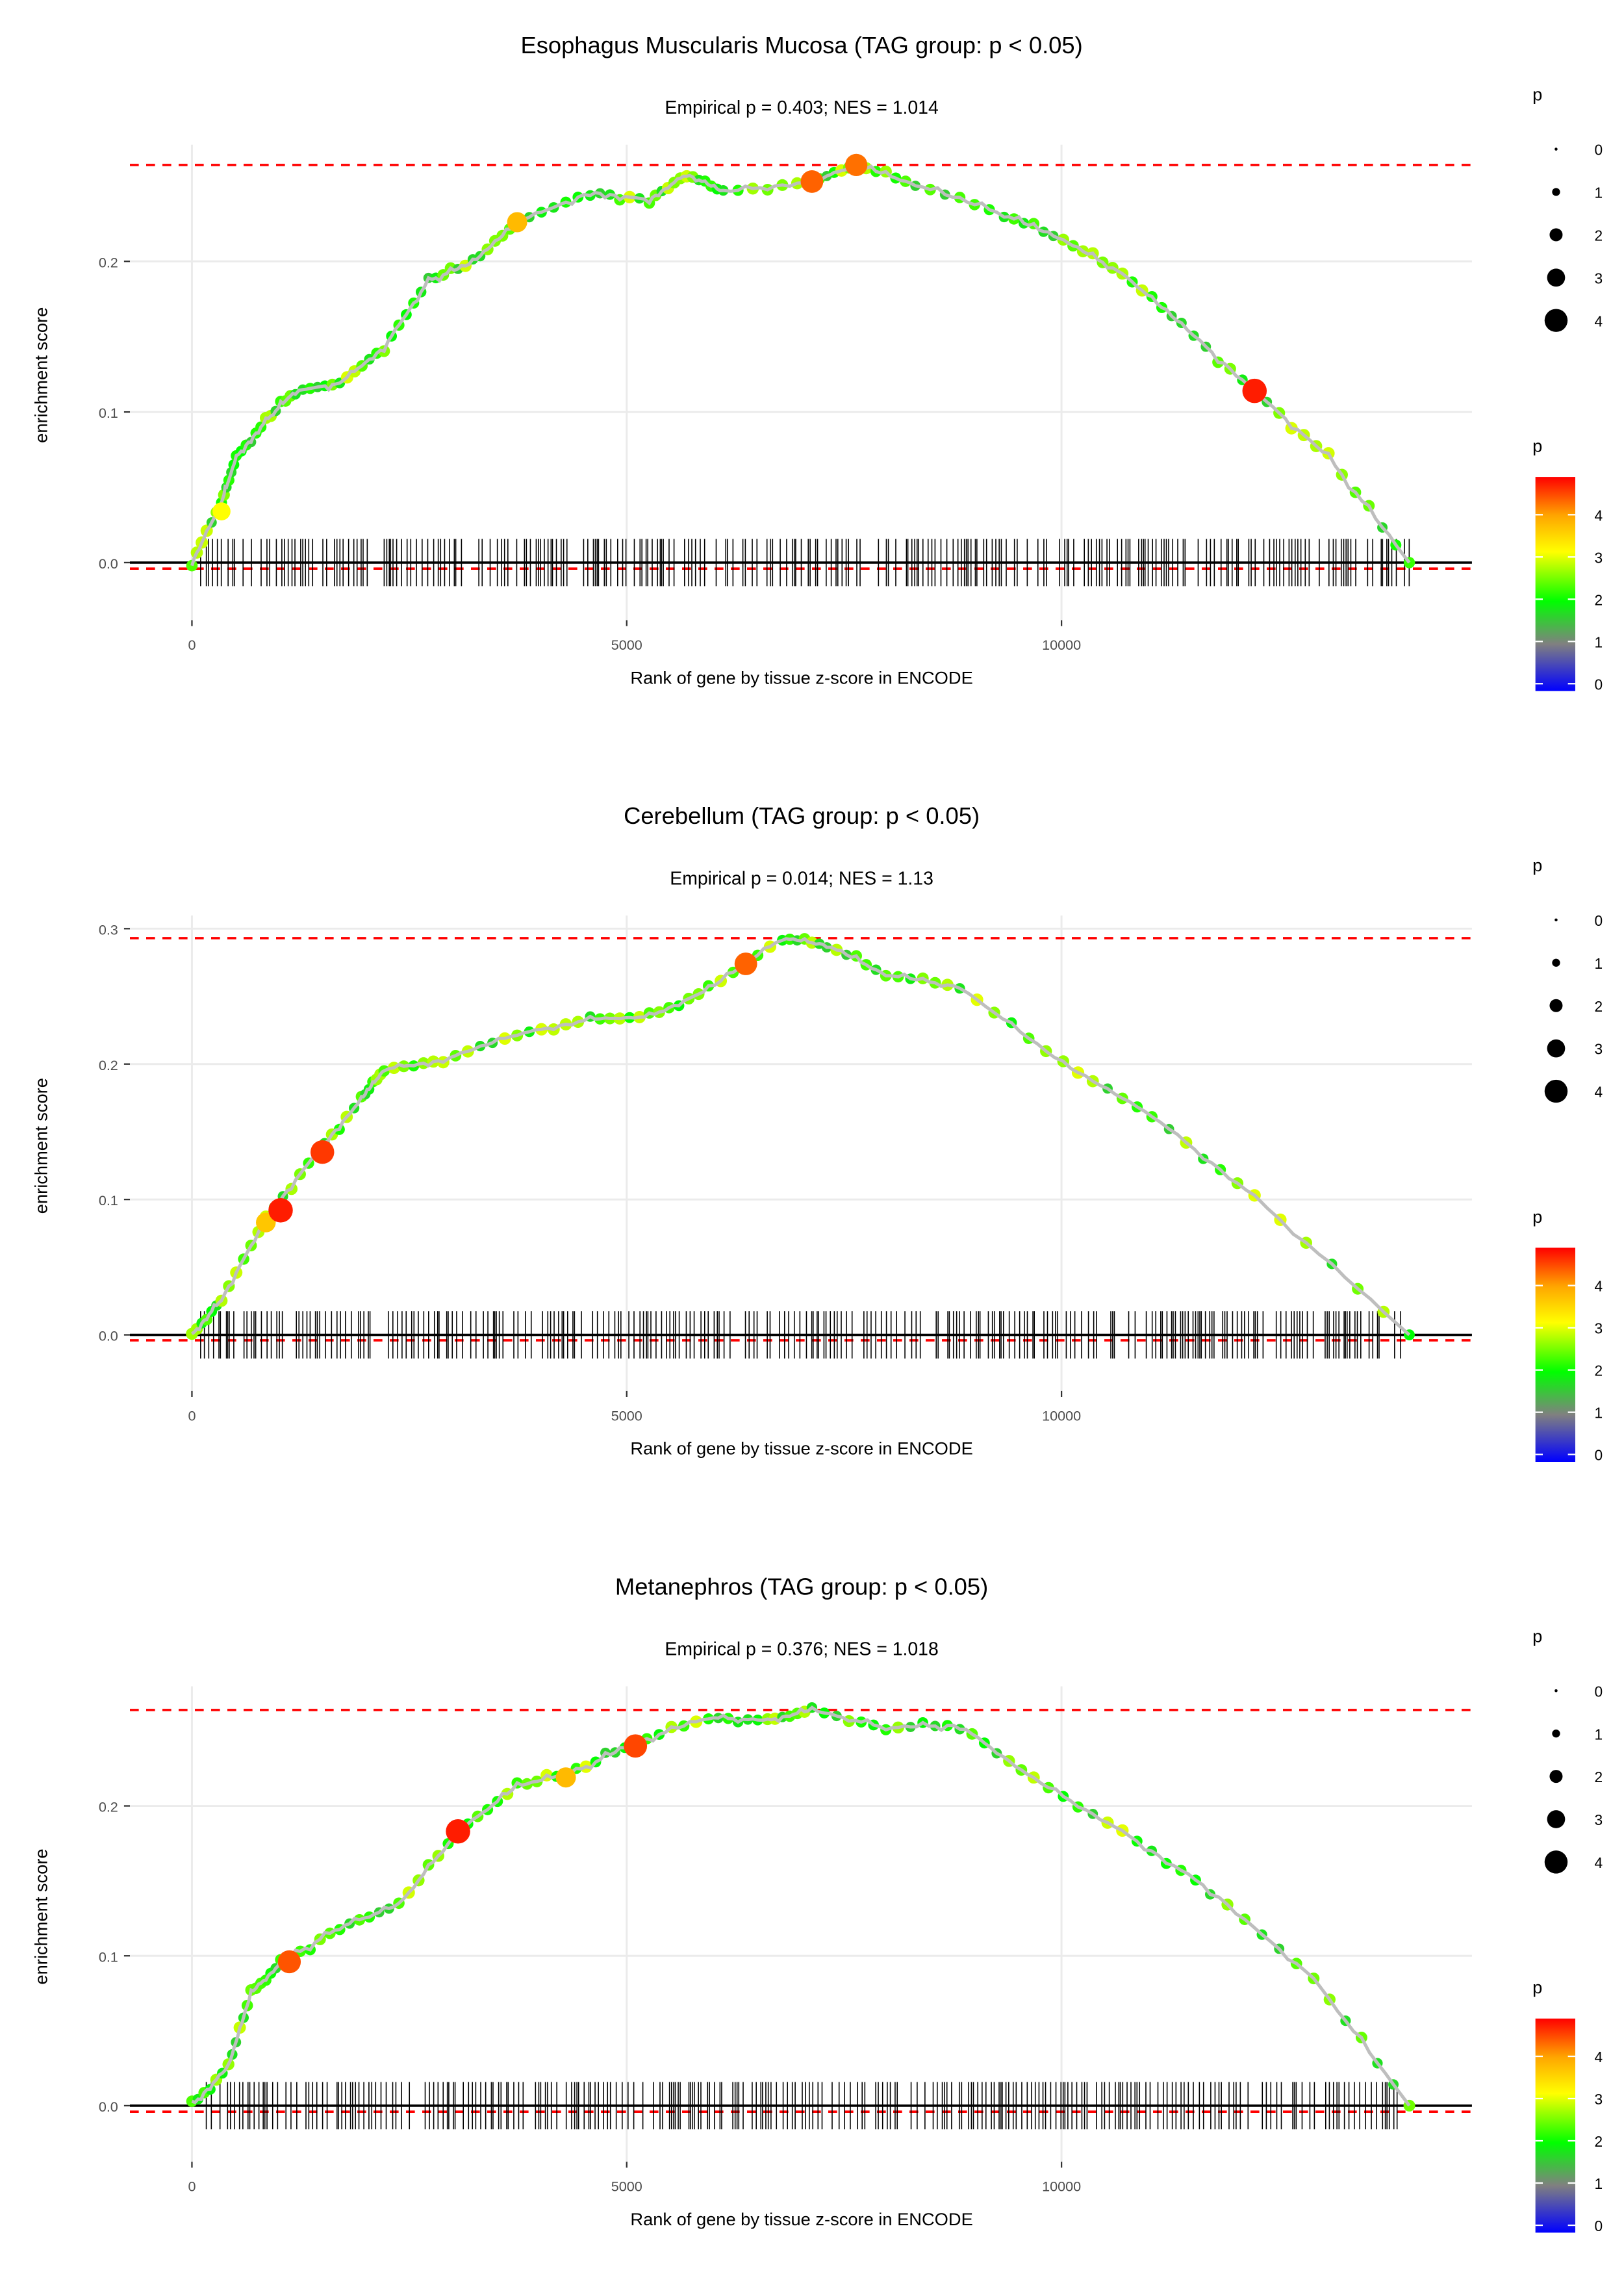 The image size is (1624, 2274). What do you see at coordinates (801, 1649) in the screenshot?
I see `chart-subtitle: Empirical p = 0.376; NES = 1.018` at bounding box center [801, 1649].